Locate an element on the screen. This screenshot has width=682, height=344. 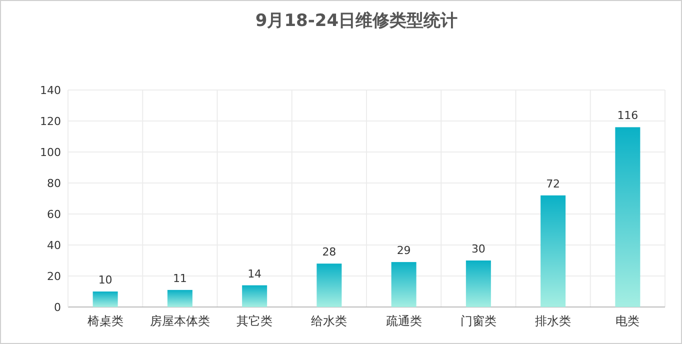
y-tick-label: 120 is located at coordinates (50, 121).